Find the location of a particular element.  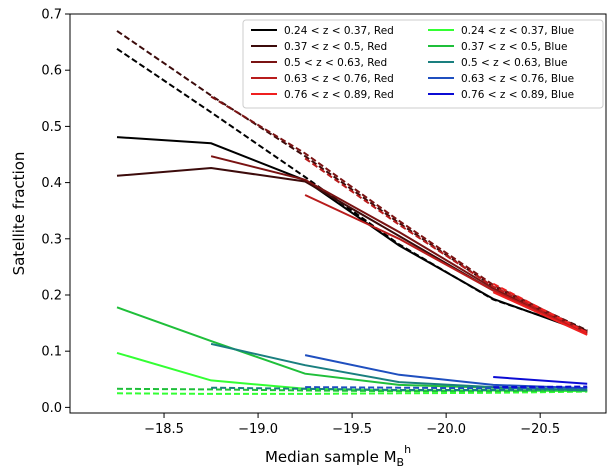

legend-entry-label: 0.76 < z < 0.89, Red is located at coordinates (339, 95).